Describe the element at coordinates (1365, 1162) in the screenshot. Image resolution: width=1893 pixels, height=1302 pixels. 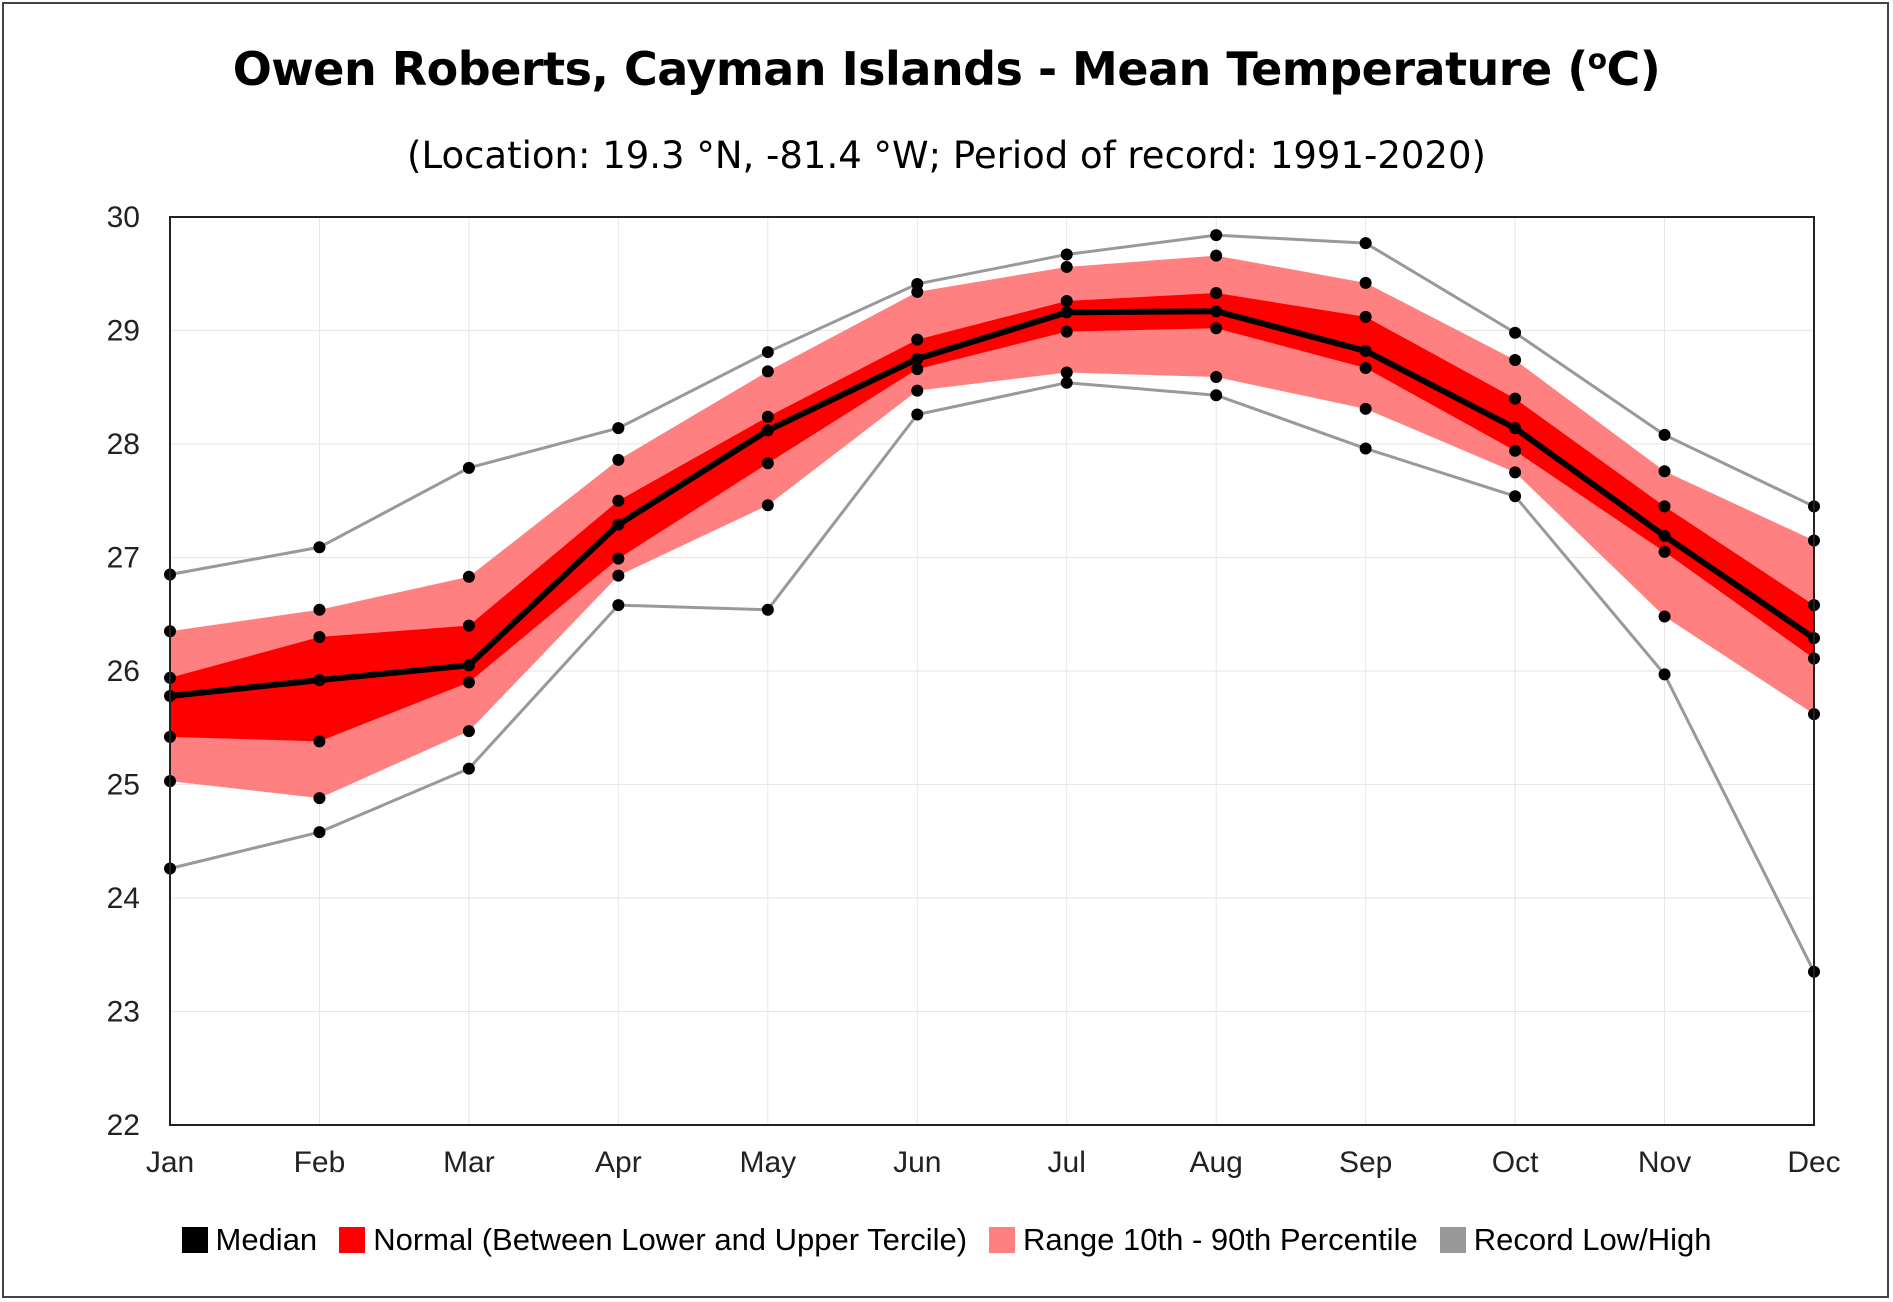
I see `x-tick-label: Sep` at that location.